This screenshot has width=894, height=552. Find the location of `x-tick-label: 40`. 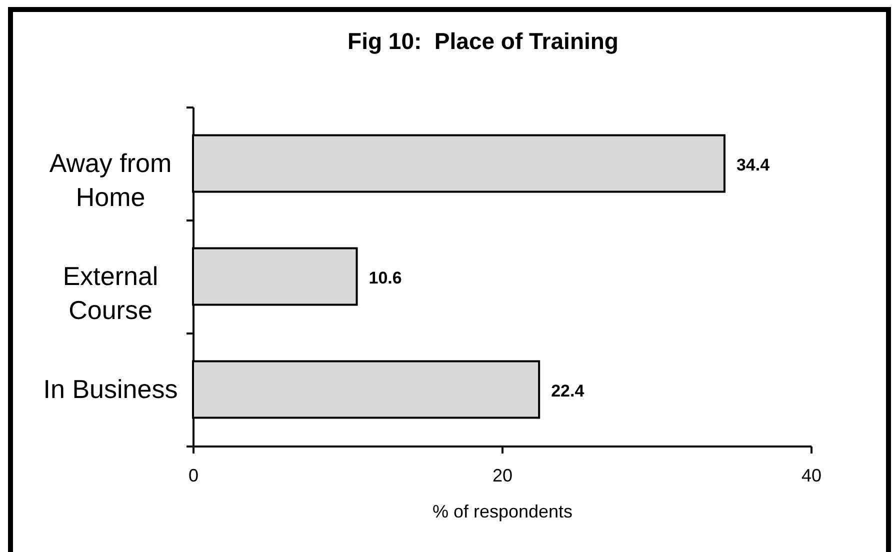

x-tick-label: 40 is located at coordinates (811, 476).